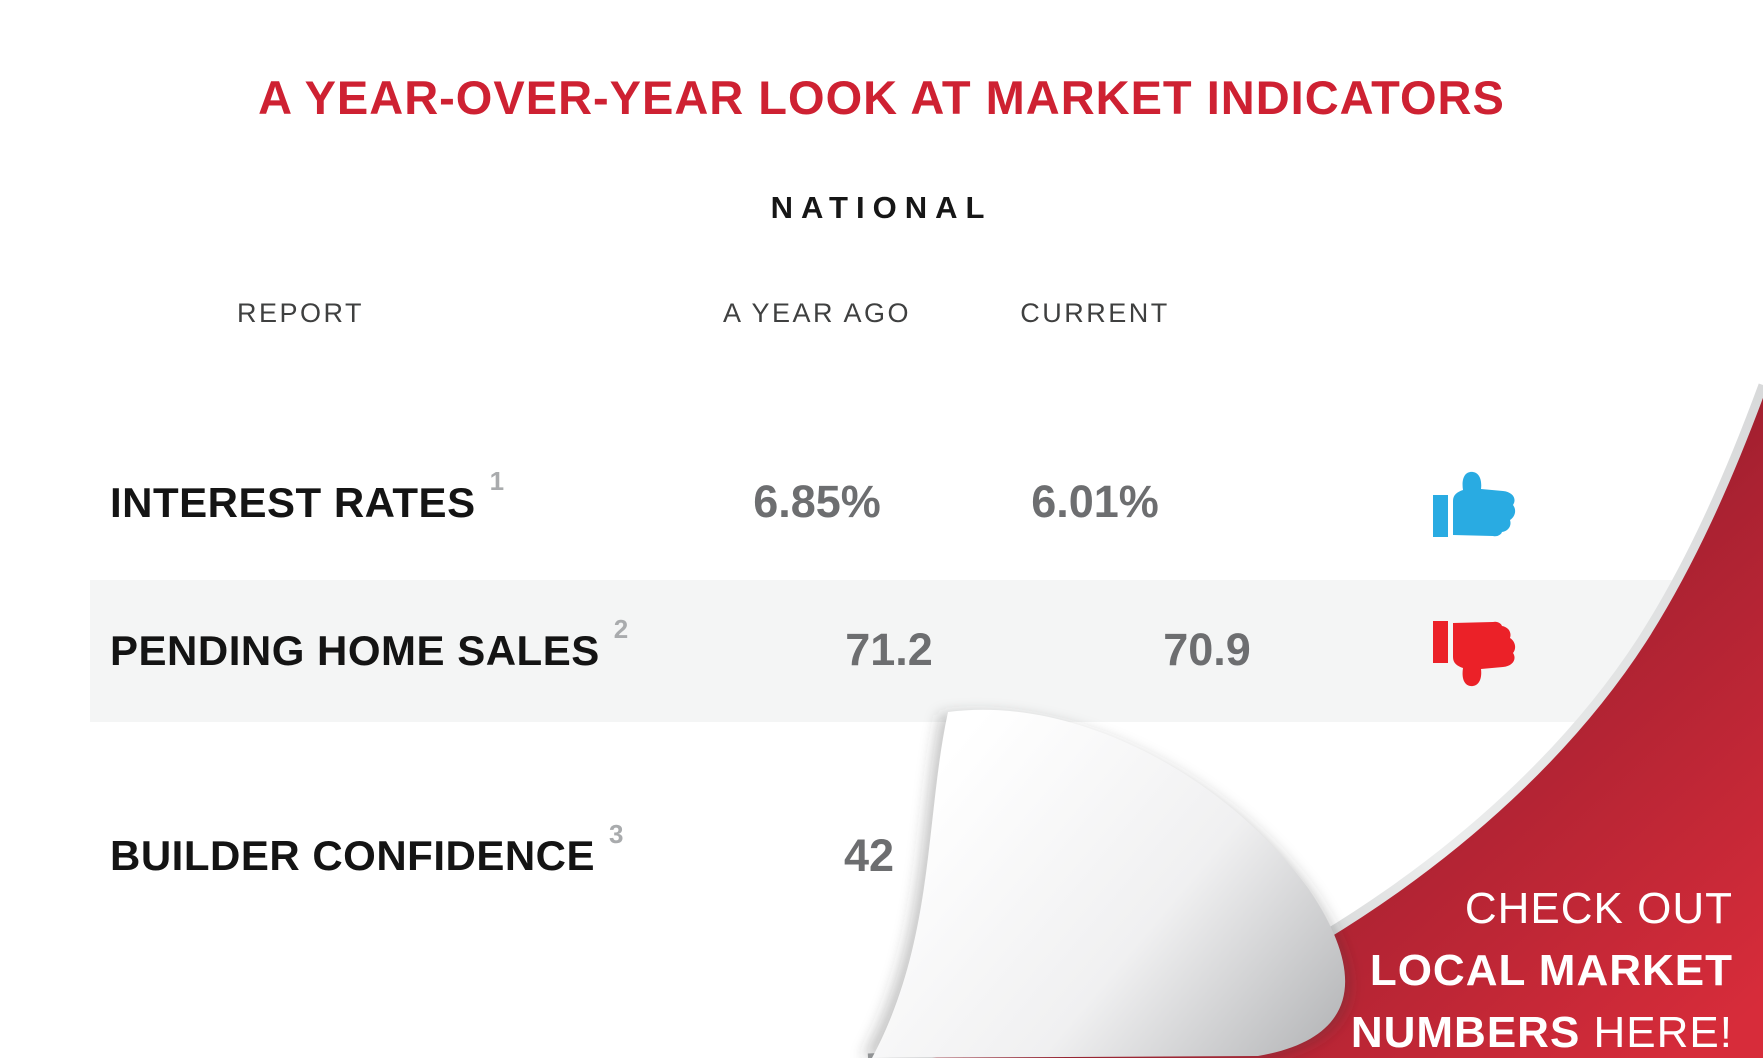 The height and width of the screenshot is (1058, 1763). I want to click on table-row-label-pending-home-sales: PENDING HOME SALES 2, so click(369, 644).